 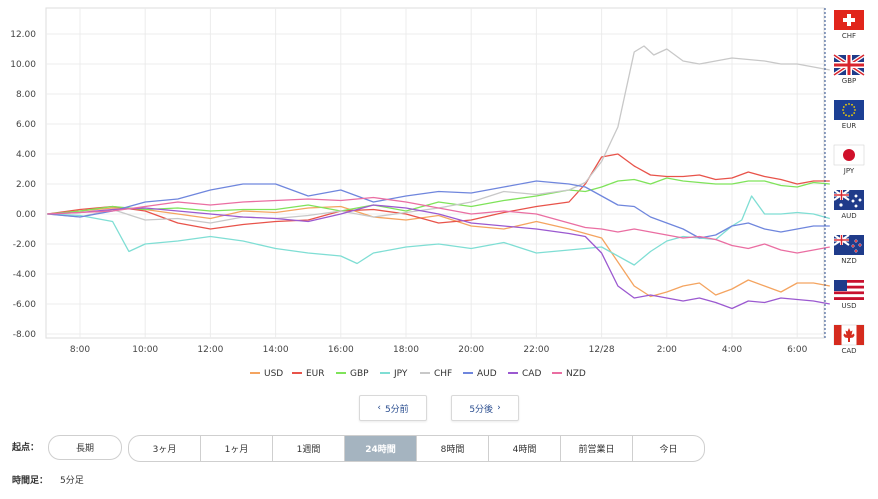 I want to click on x-tick-label: 12/28, so click(x=602, y=350).